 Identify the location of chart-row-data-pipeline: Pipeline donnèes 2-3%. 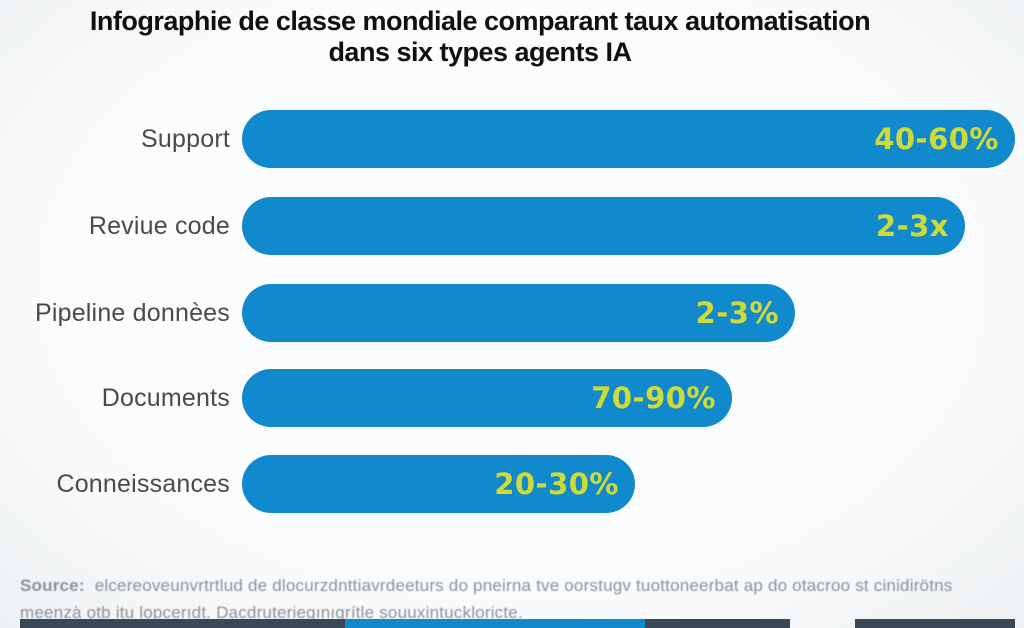
(512, 313).